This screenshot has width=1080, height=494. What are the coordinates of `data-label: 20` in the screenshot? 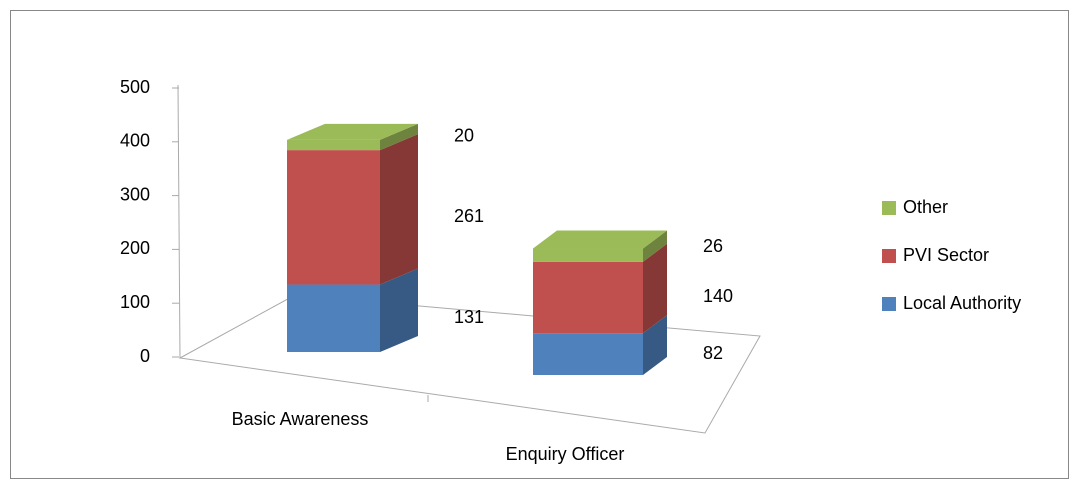 It's located at (464, 136).